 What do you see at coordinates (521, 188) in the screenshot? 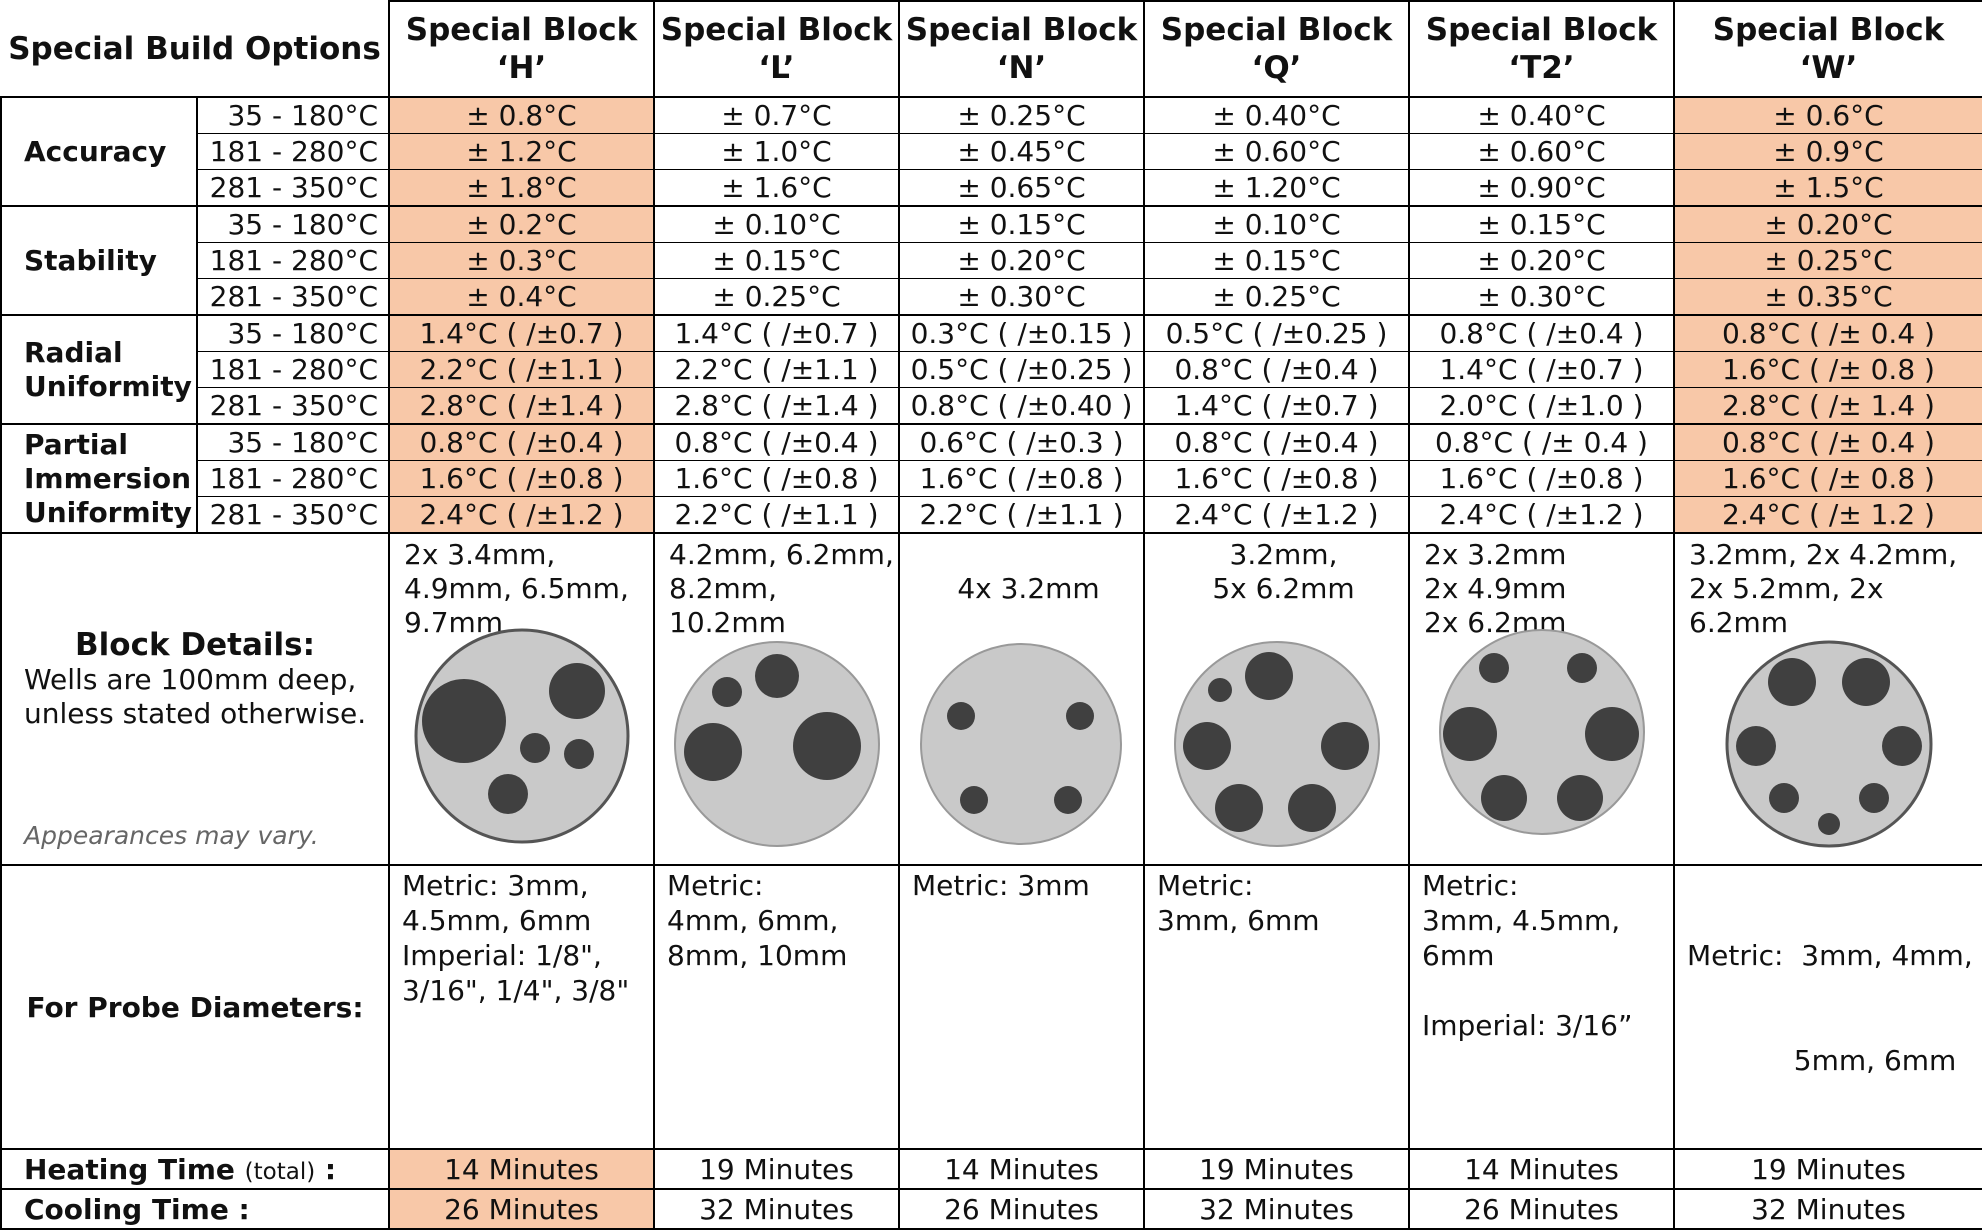
I see `table-cell: ± 1.8°C` at bounding box center [521, 188].